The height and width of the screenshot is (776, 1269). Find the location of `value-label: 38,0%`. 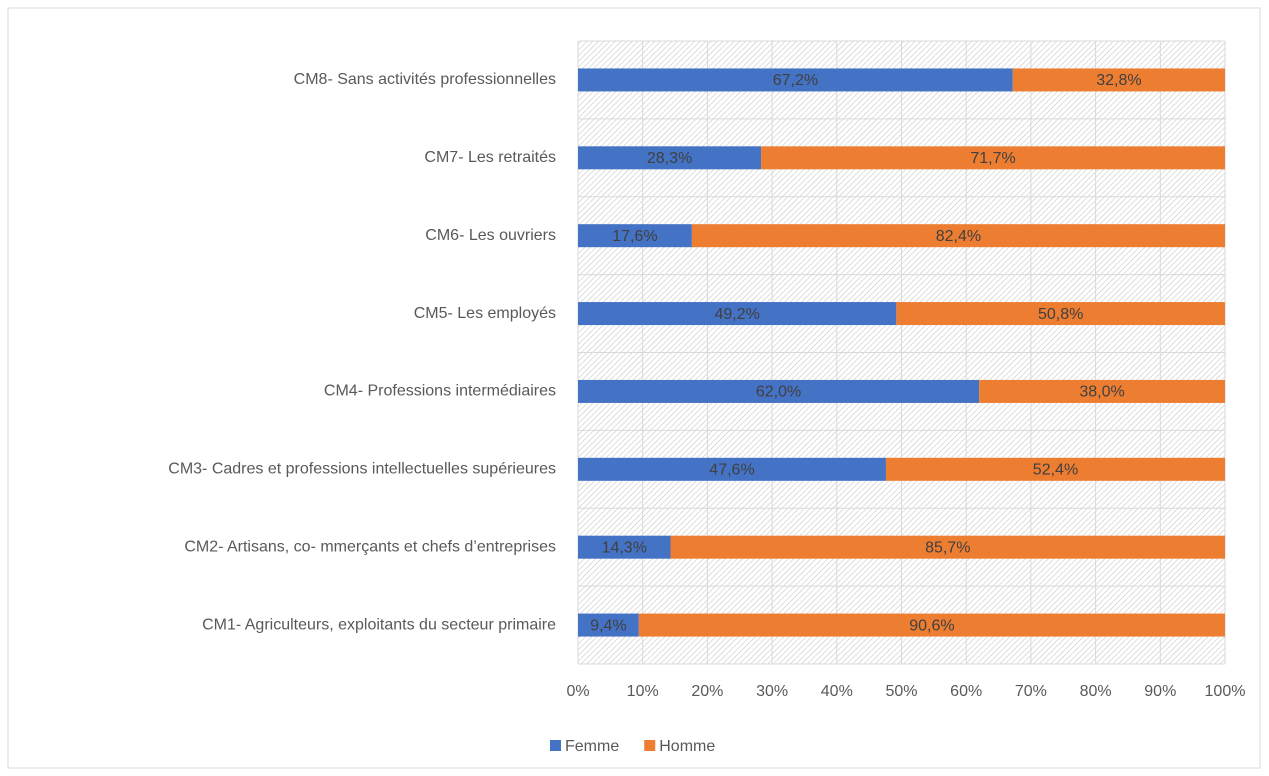

value-label: 38,0% is located at coordinates (1101, 392).